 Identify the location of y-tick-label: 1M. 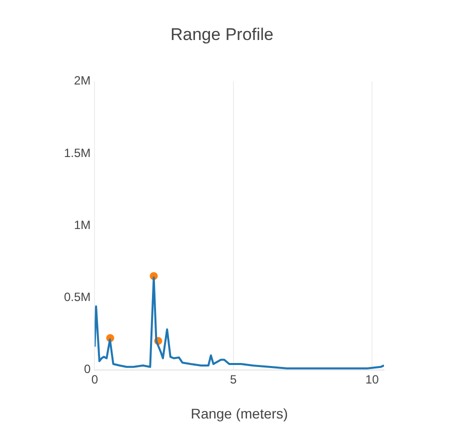
(82, 225).